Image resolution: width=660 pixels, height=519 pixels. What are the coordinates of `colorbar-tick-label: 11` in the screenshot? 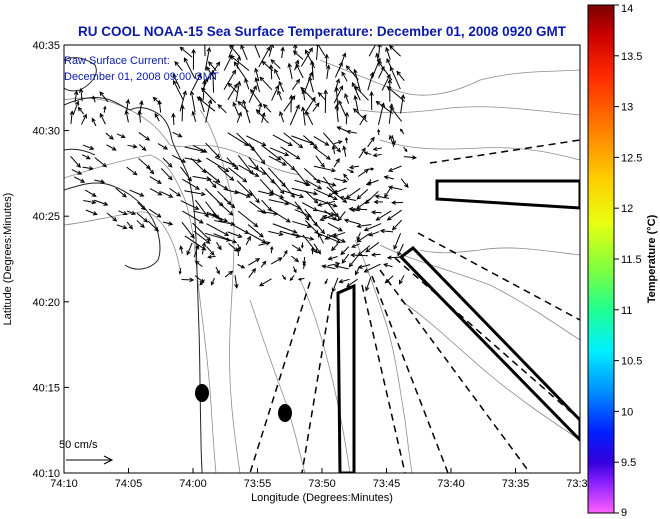 It's located at (626, 311).